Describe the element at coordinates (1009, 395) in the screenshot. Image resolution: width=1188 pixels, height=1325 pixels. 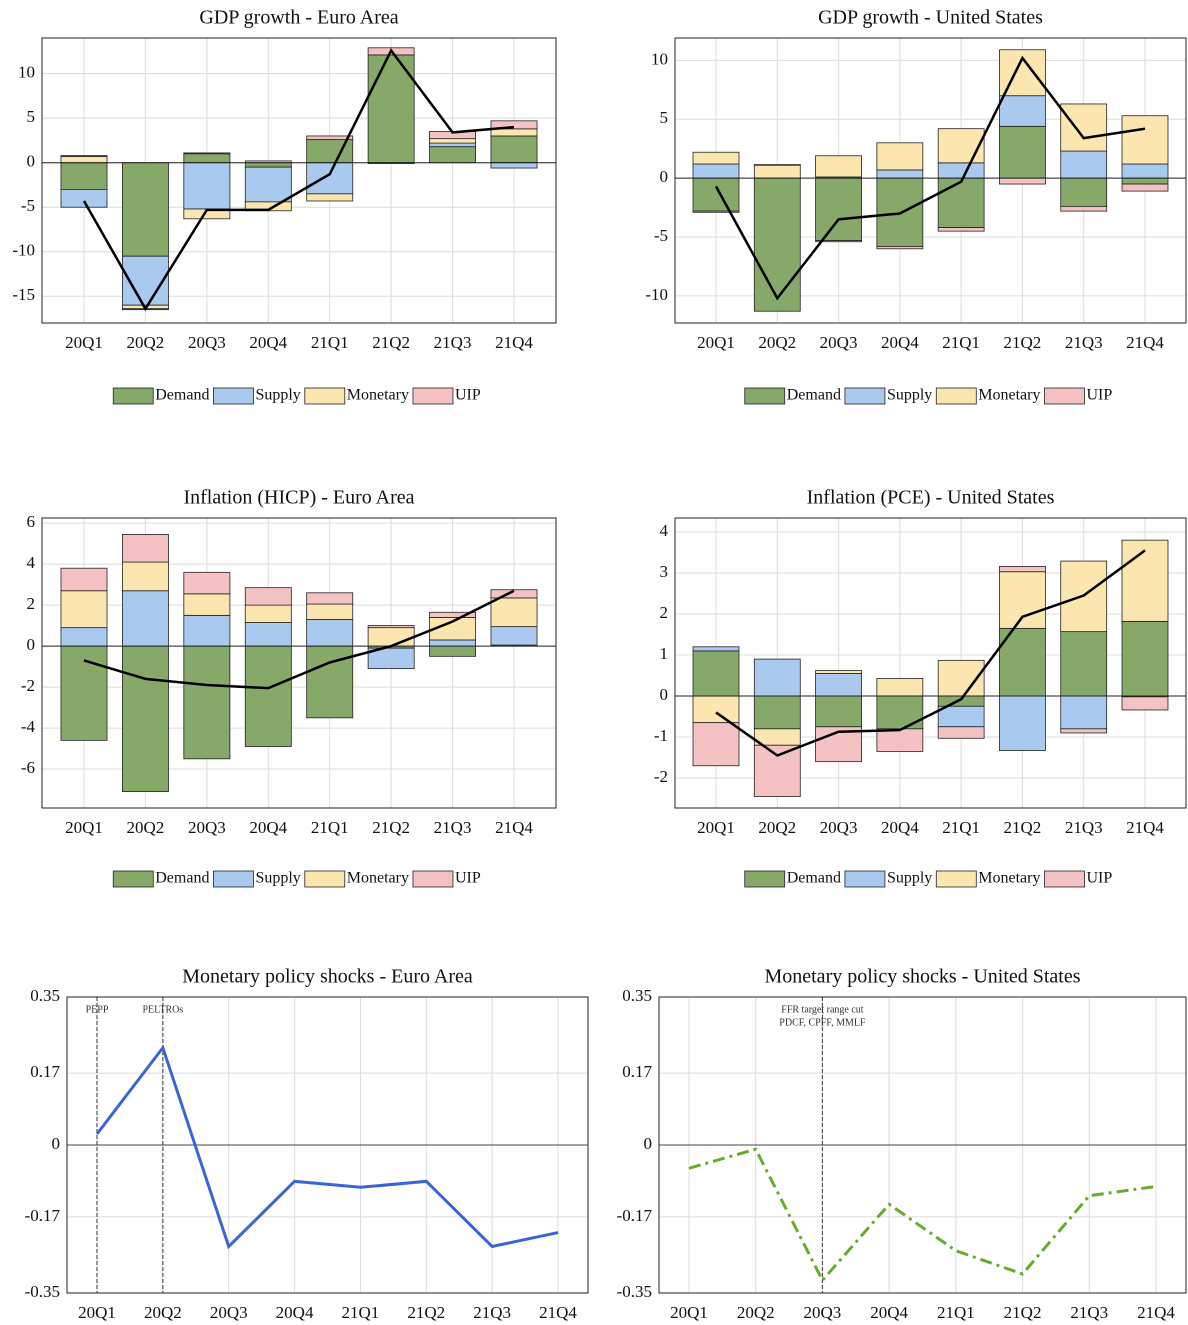
I see `legend-label: Monetary` at that location.